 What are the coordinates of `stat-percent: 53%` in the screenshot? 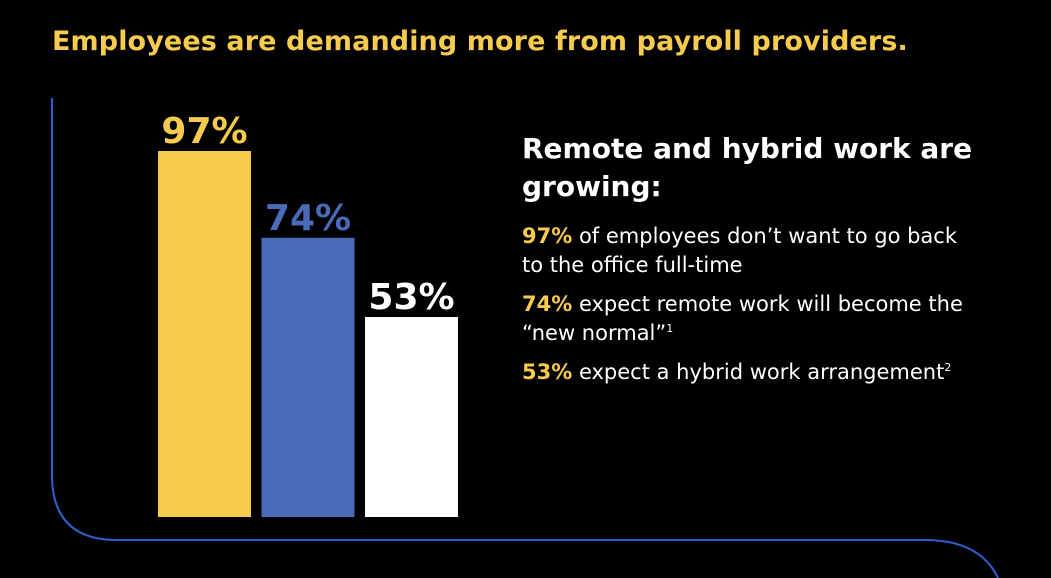 It's located at (547, 372).